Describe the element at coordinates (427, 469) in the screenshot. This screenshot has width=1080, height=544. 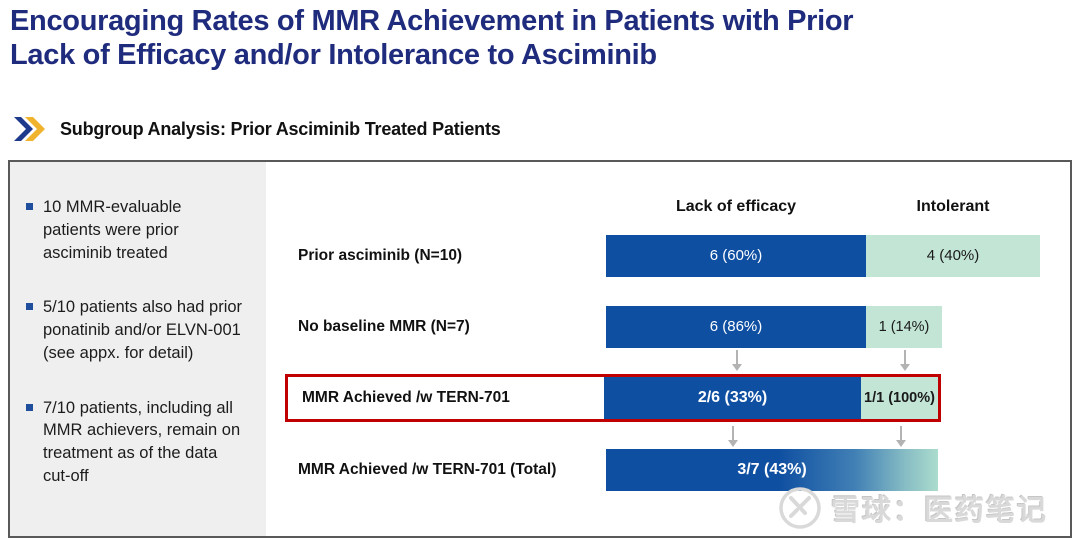
I see `row-label-mmr-achieved-total: MMR Achieved /w TERN-701 (Total)` at that location.